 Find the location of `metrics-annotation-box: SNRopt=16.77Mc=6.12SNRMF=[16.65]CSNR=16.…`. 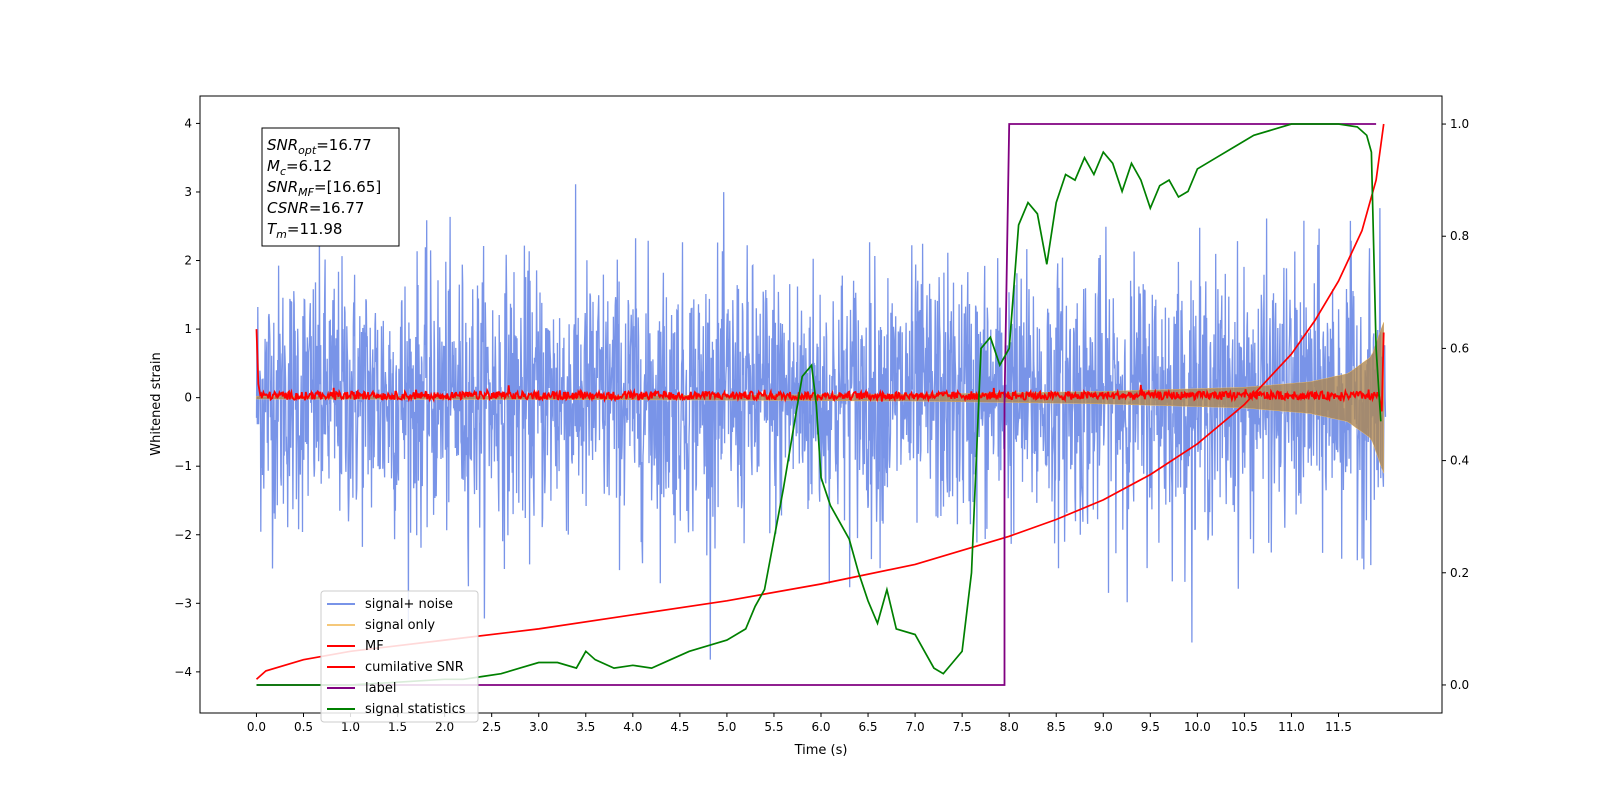

metrics-annotation-box: SNRopt=16.77Mc=6.12SNRMF=[16.65]CSNR=16.… is located at coordinates (330, 187).